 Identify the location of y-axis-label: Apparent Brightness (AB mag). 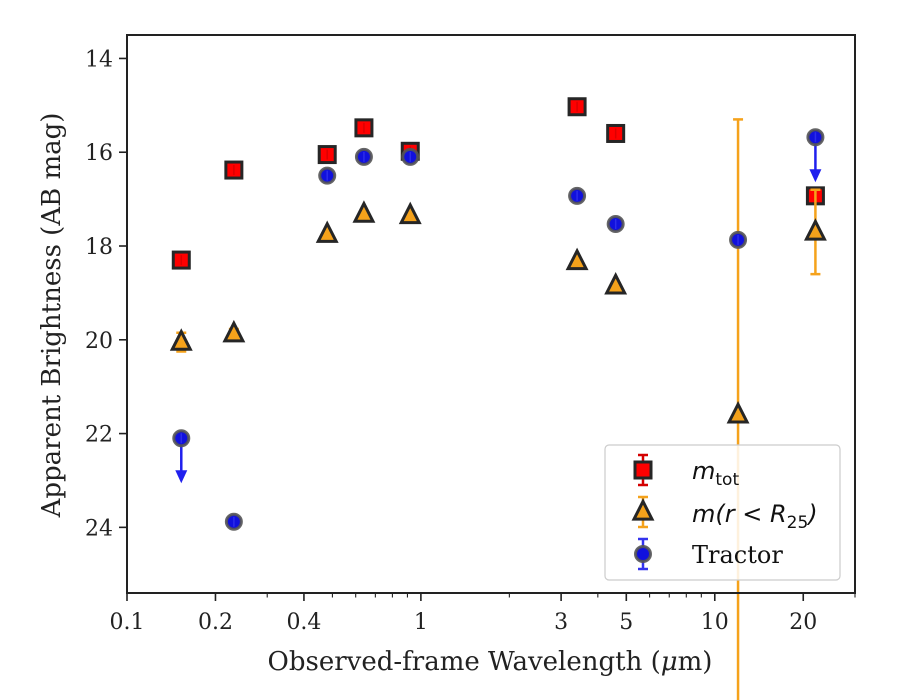
(52, 316).